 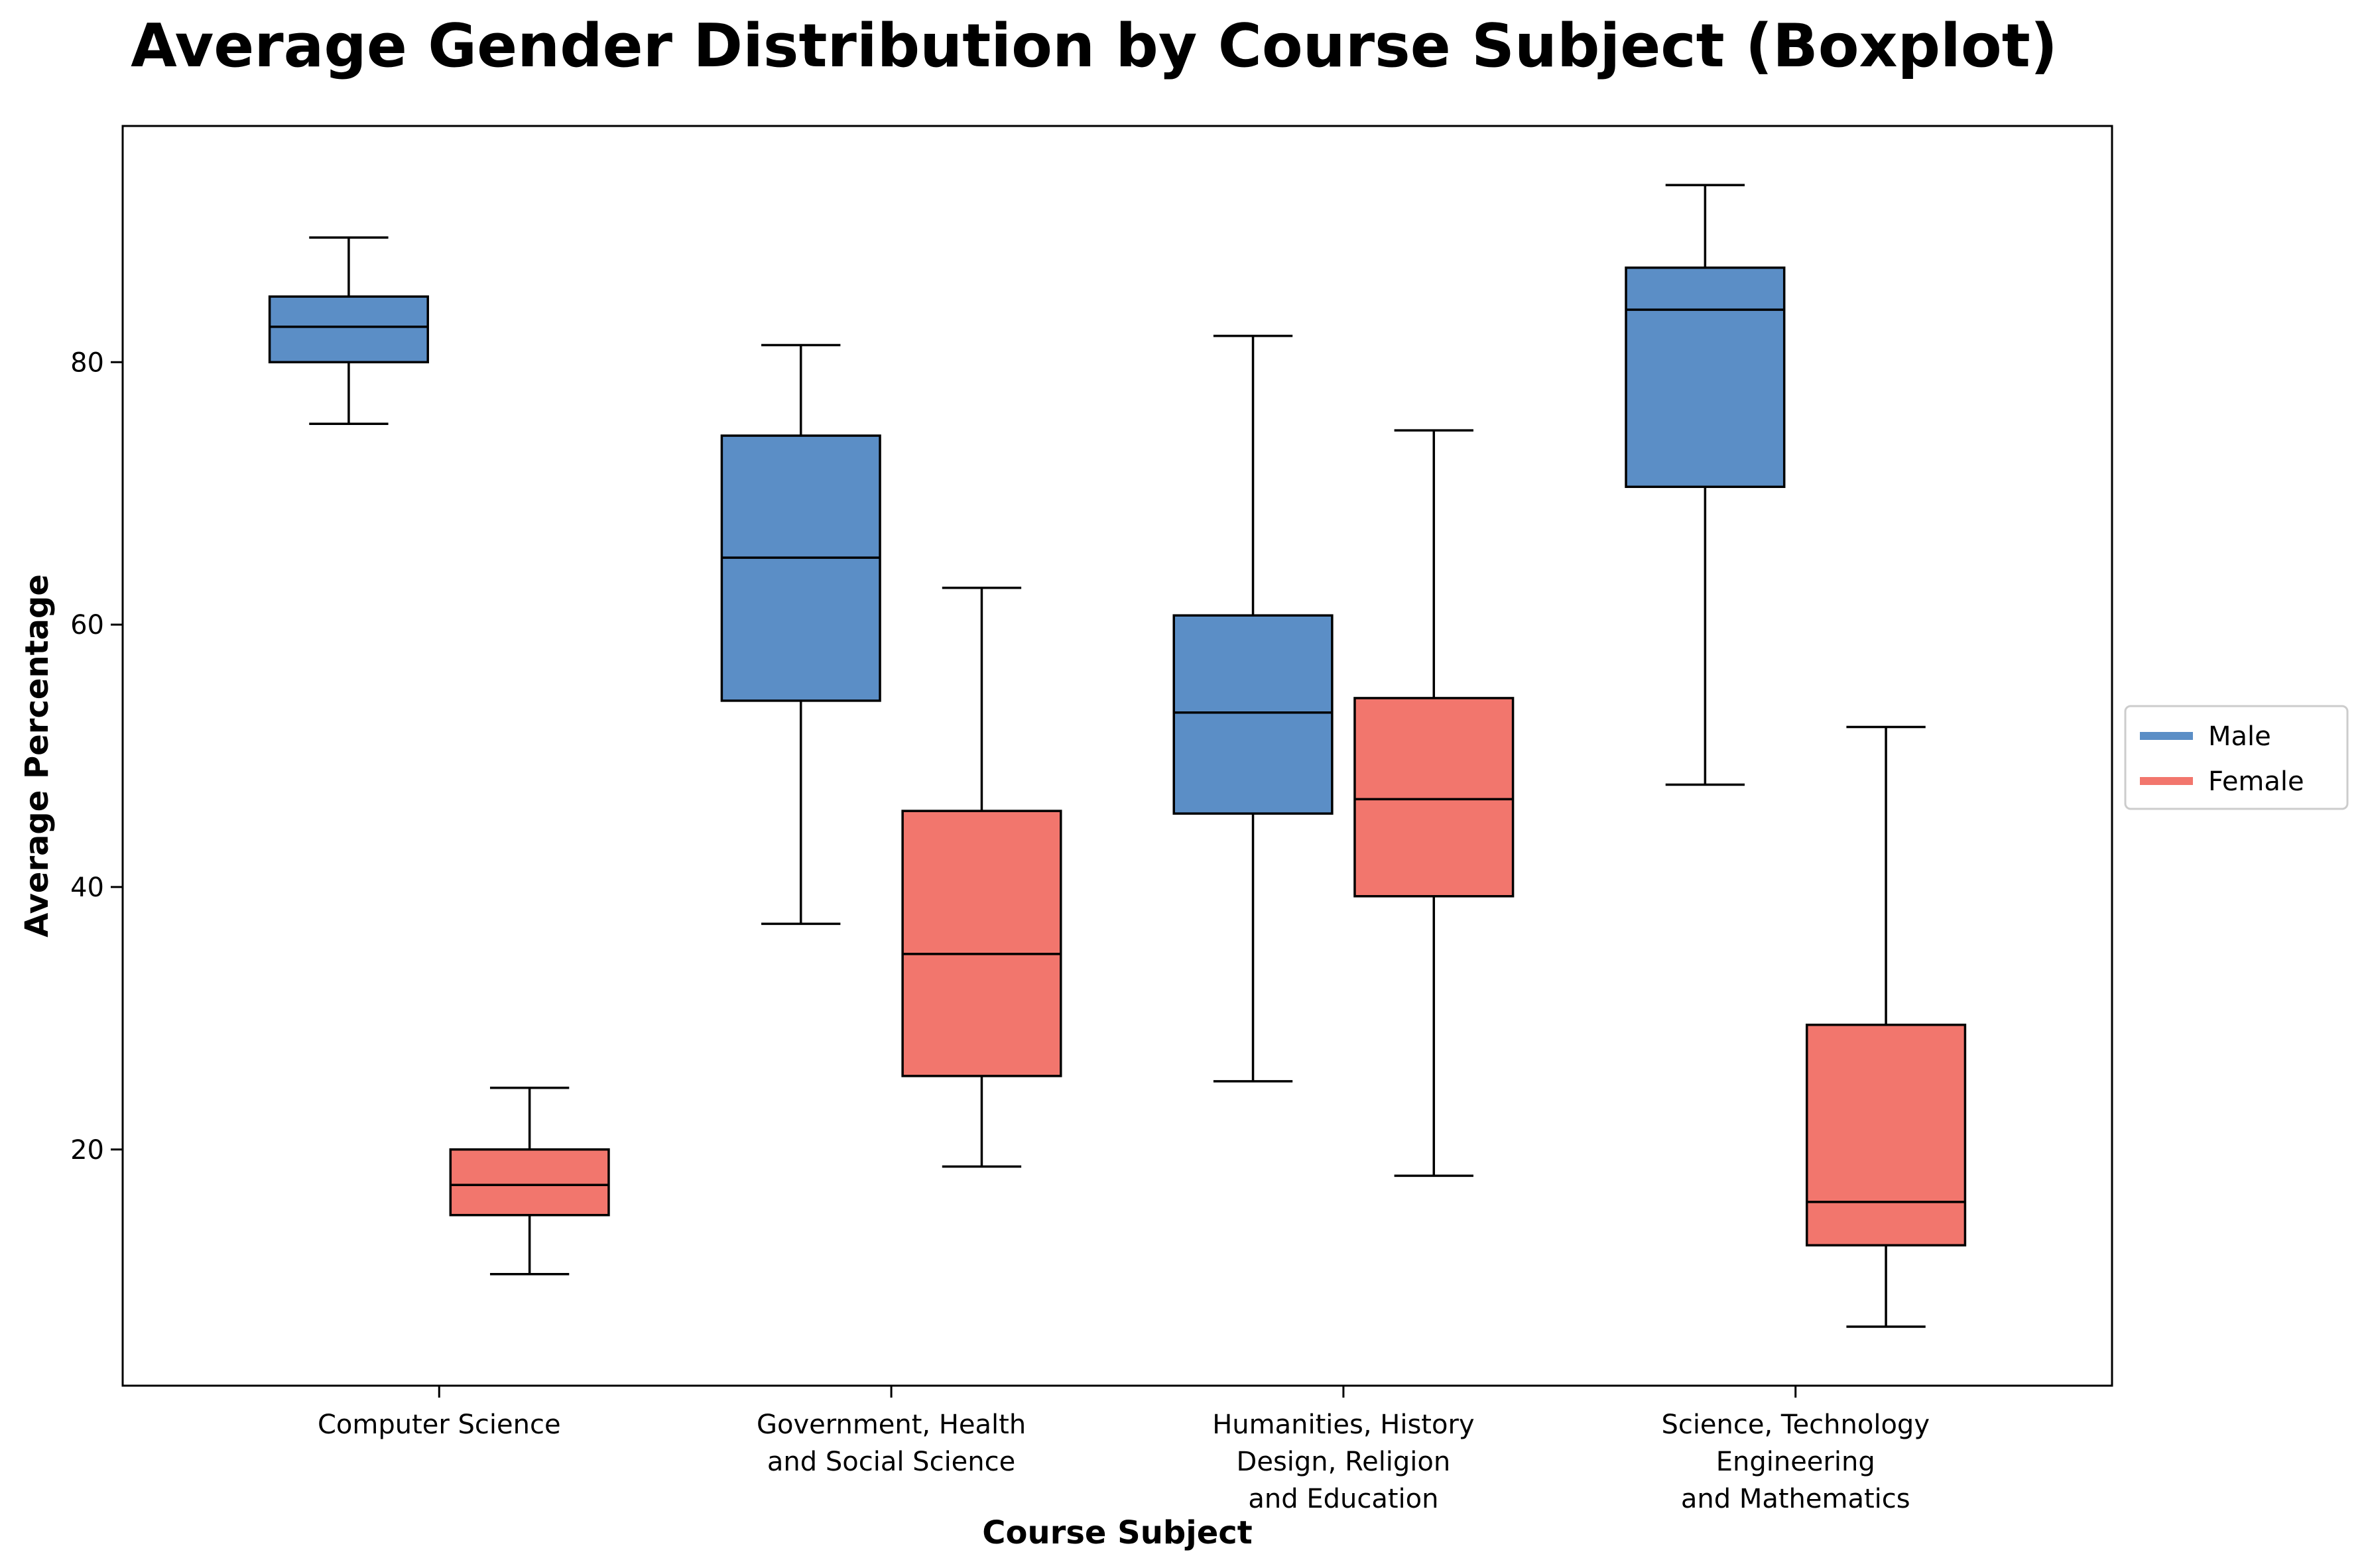 I want to click on y-tick-label: 60, so click(x=87, y=625).